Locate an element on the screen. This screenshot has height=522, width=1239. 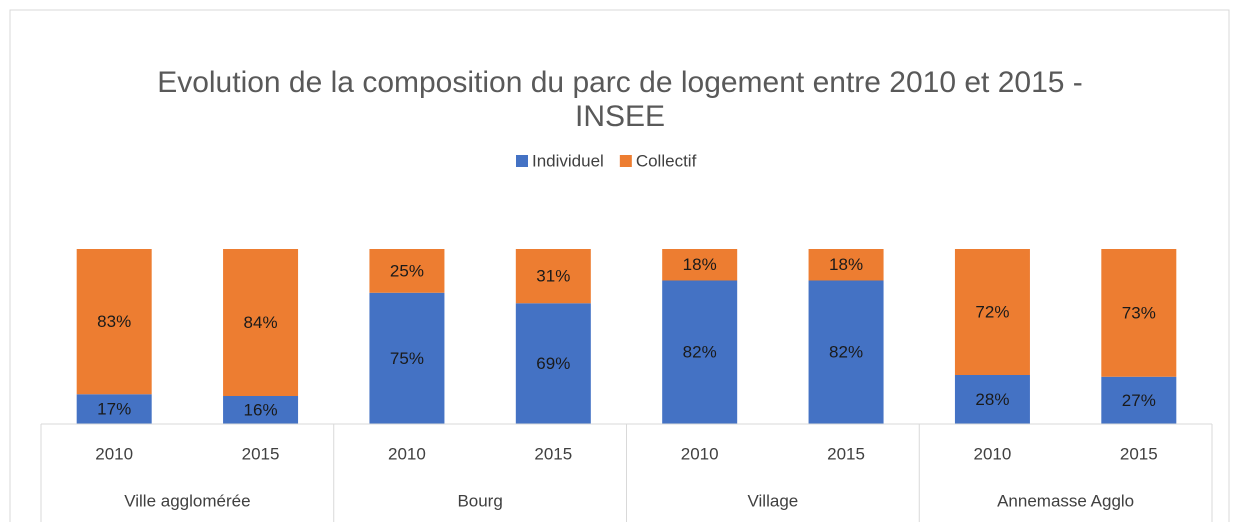
data-label: 73% is located at coordinates (1139, 312).